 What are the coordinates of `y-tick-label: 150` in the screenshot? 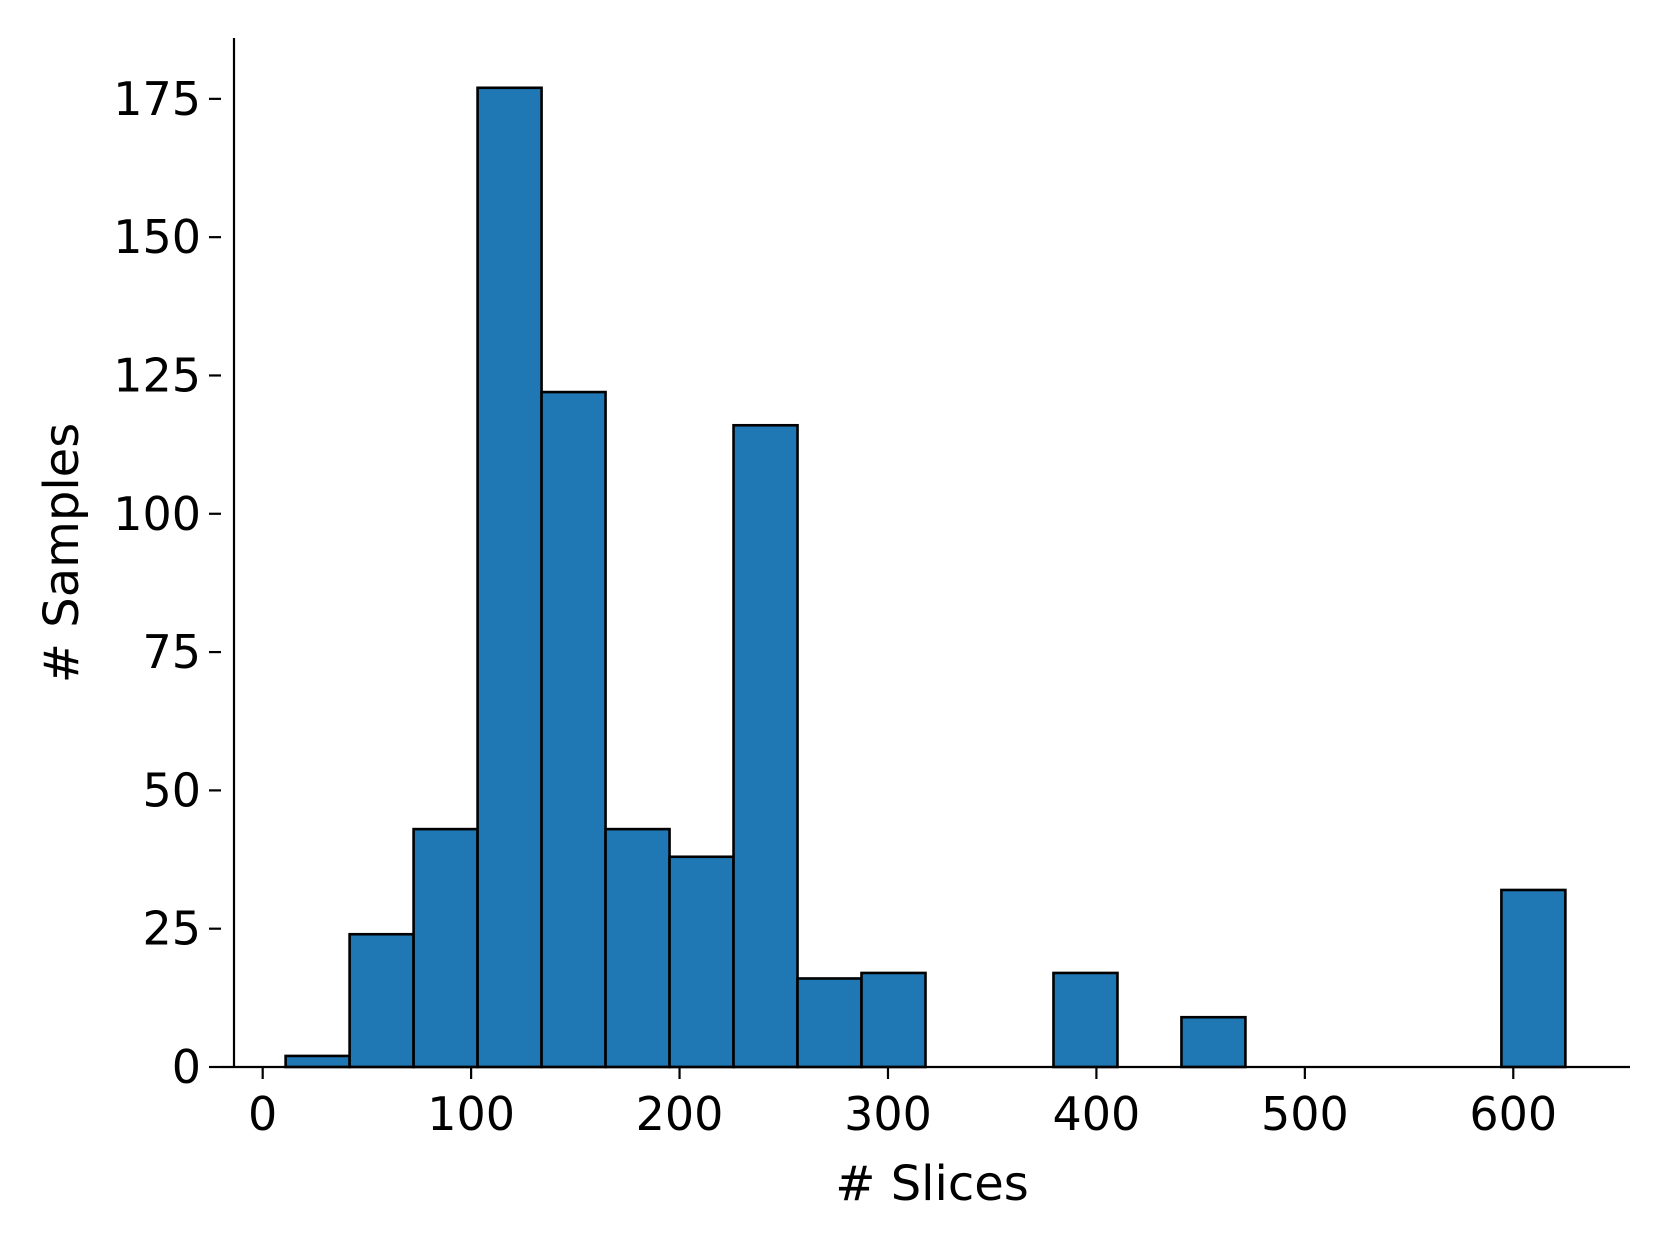 It's located at (157, 237).